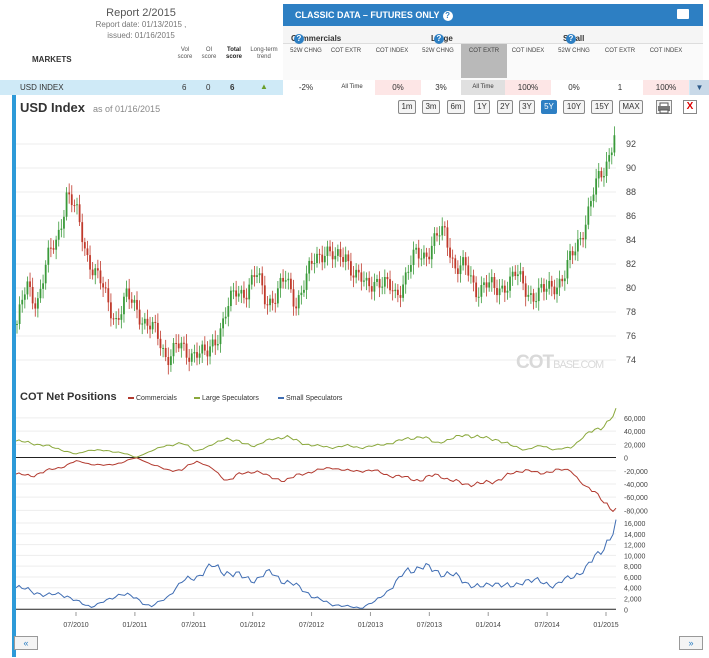  What do you see at coordinates (631, 168) in the screenshot?
I see `y-tick-label: 90` at bounding box center [631, 168].